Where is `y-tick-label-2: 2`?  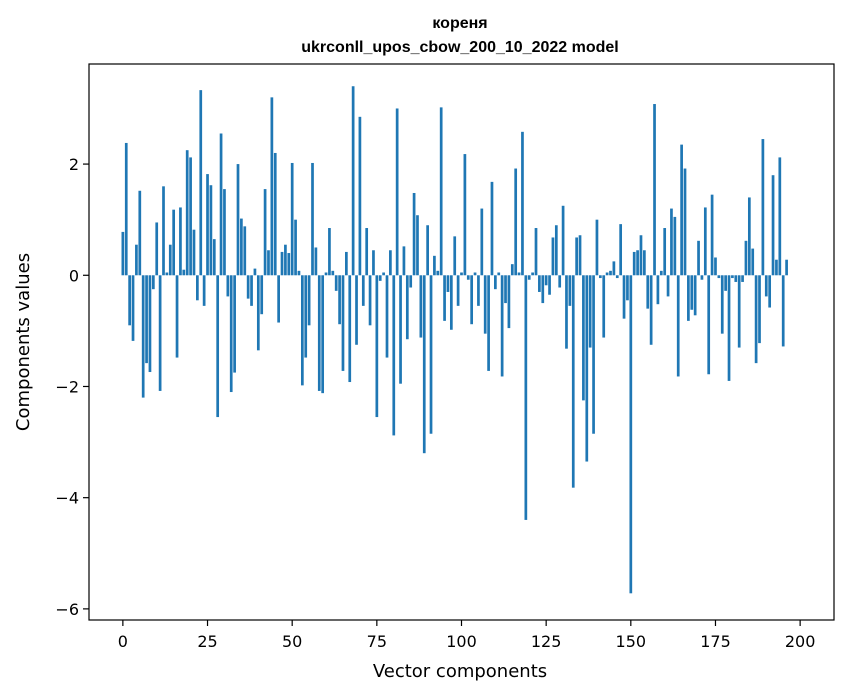 y-tick-label-2: 2 is located at coordinates (74, 164).